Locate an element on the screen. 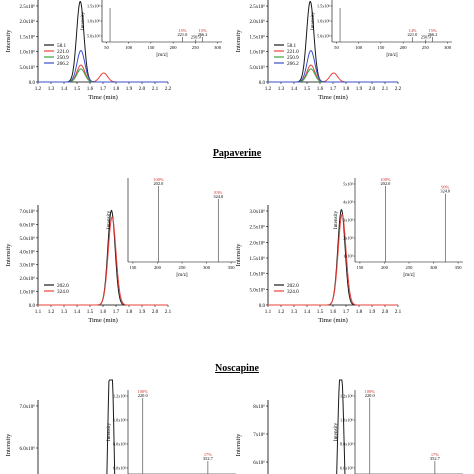  inset-x-tick-label: 300 is located at coordinates (207, 267).